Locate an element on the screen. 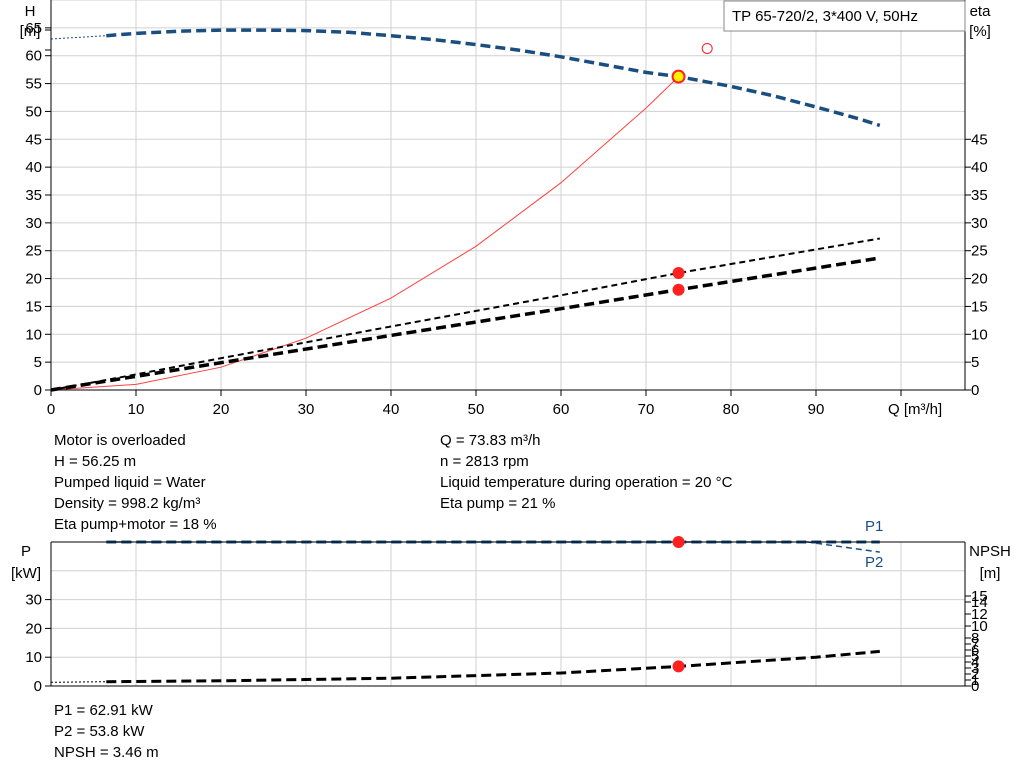  x-tick-label: 80 is located at coordinates (731, 409).